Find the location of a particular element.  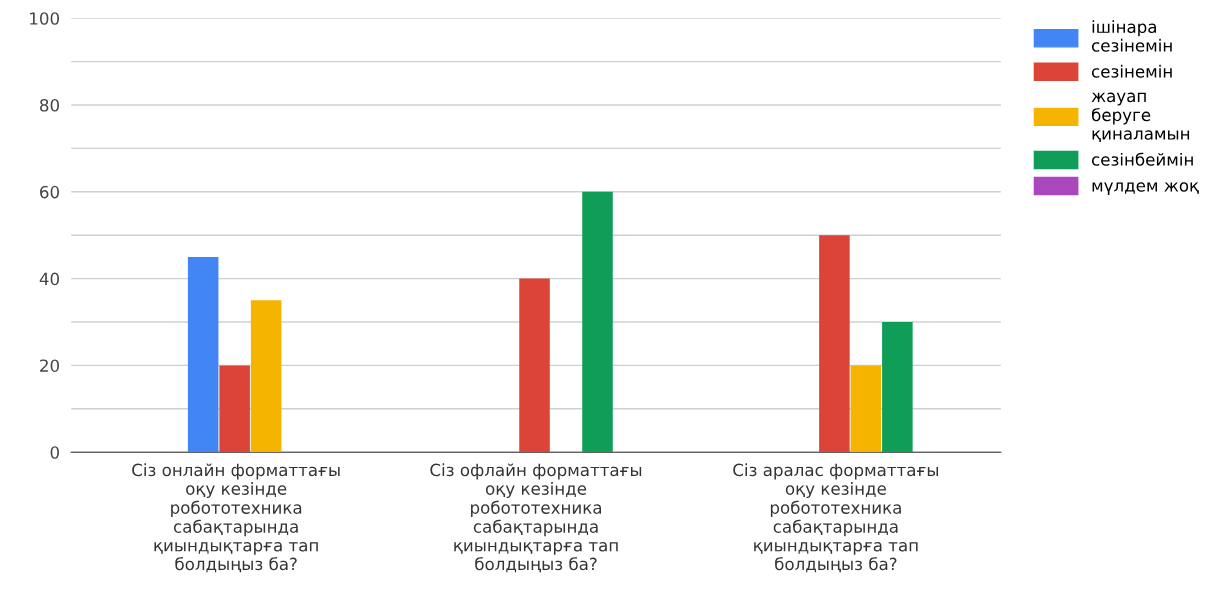

legend-label: мүлдем жоқ is located at coordinates (1145, 189).